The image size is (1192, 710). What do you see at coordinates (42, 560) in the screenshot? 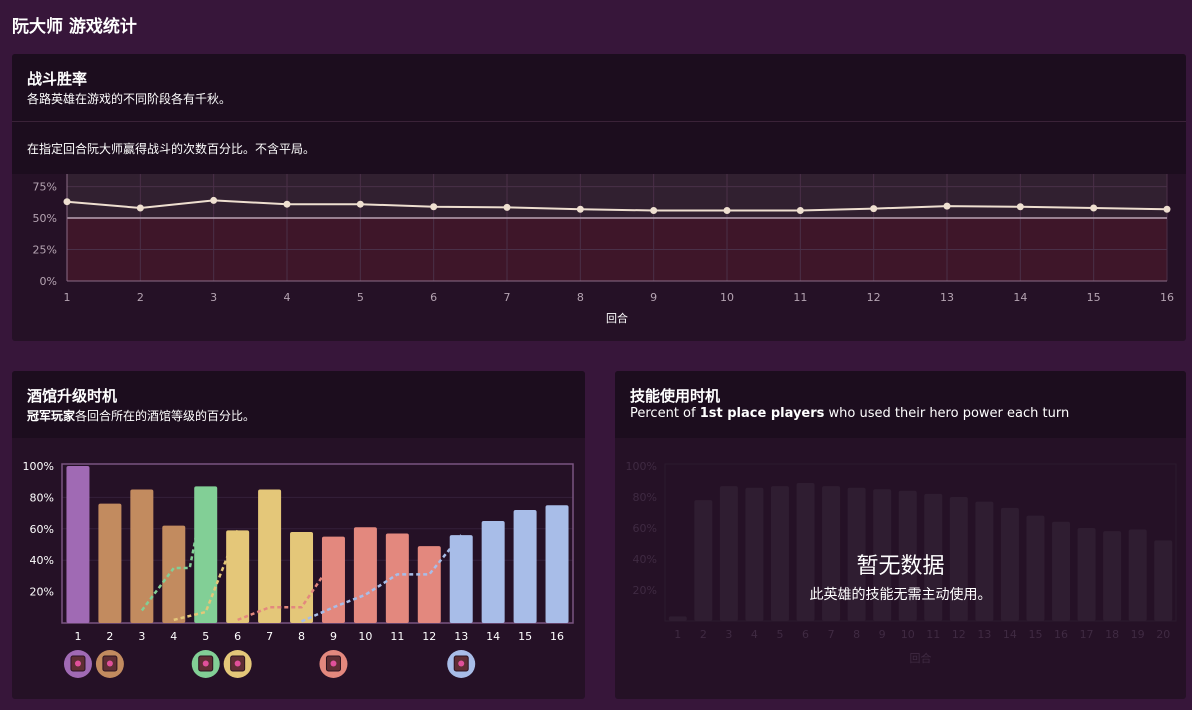
I see `tavern-y-tick: 40%` at bounding box center [42, 560].